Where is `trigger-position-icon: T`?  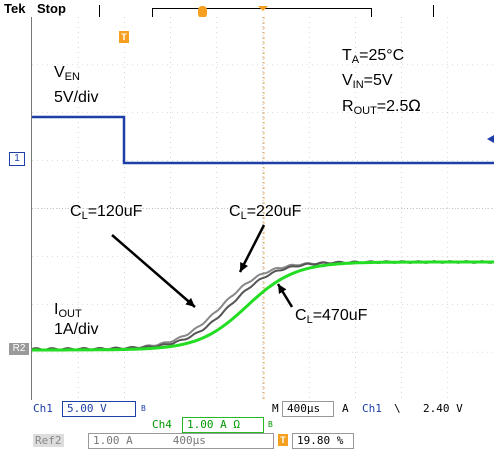 trigger-position-icon: T is located at coordinates (283, 440).